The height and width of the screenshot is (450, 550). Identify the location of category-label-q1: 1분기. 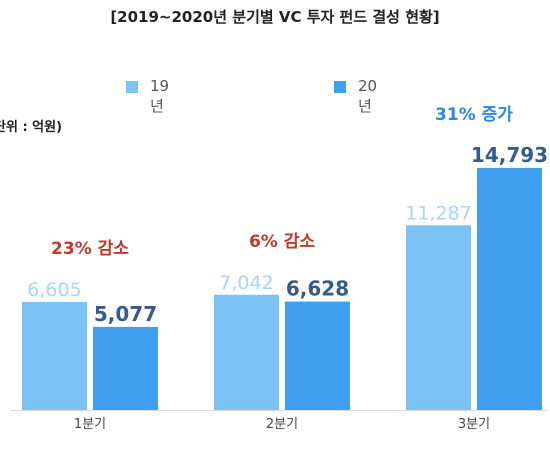
(90, 424).